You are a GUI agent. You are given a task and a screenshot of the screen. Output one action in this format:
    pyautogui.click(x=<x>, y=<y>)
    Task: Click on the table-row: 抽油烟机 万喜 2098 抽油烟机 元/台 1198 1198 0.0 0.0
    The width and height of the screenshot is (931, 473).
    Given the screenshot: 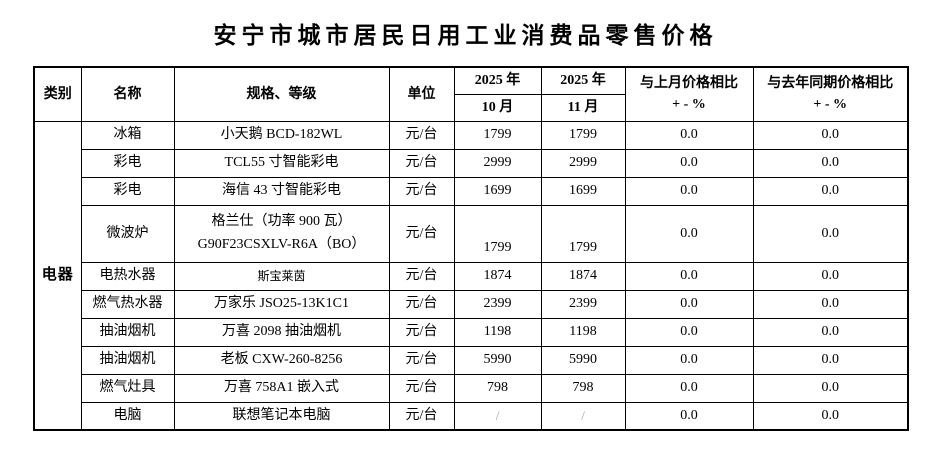 What is the action you would take?
    pyautogui.click(x=471, y=332)
    